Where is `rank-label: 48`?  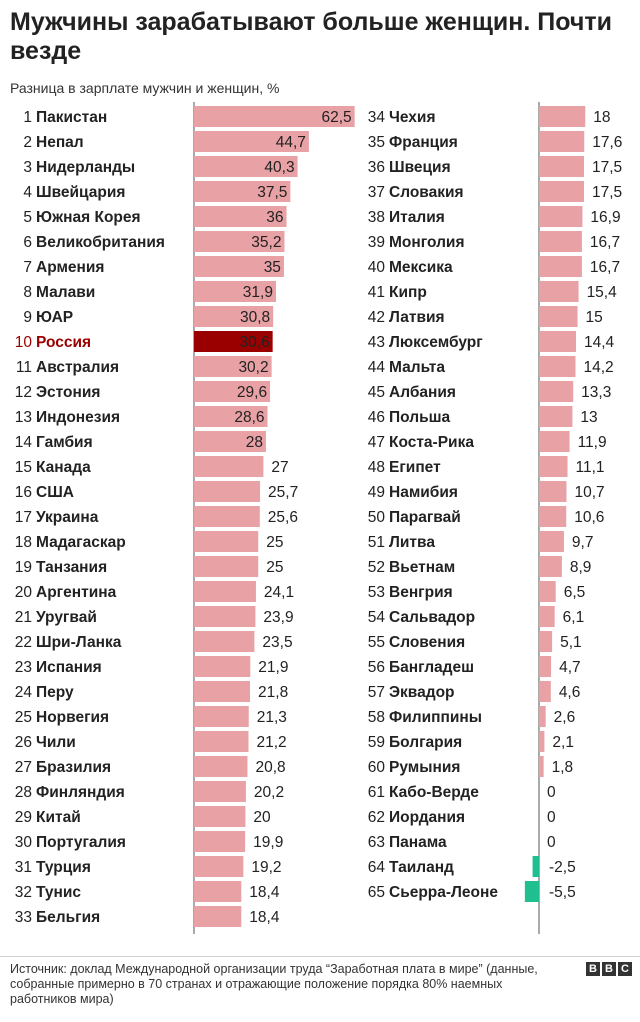 rank-label: 48 is located at coordinates (376, 467).